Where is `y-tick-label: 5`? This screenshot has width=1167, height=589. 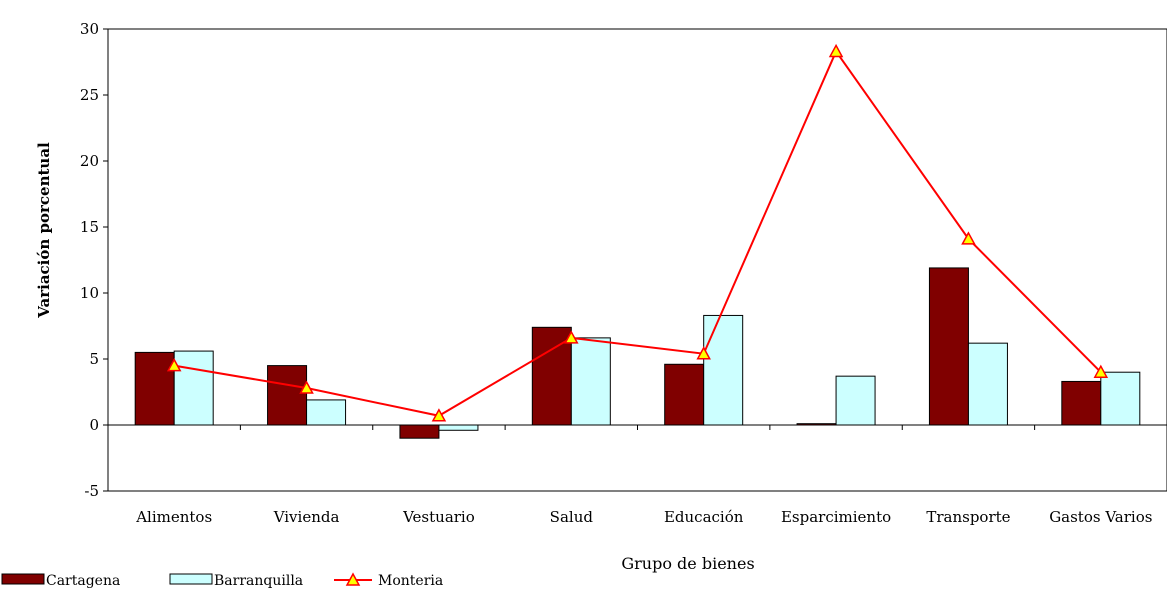 y-tick-label: 5 is located at coordinates (94, 359).